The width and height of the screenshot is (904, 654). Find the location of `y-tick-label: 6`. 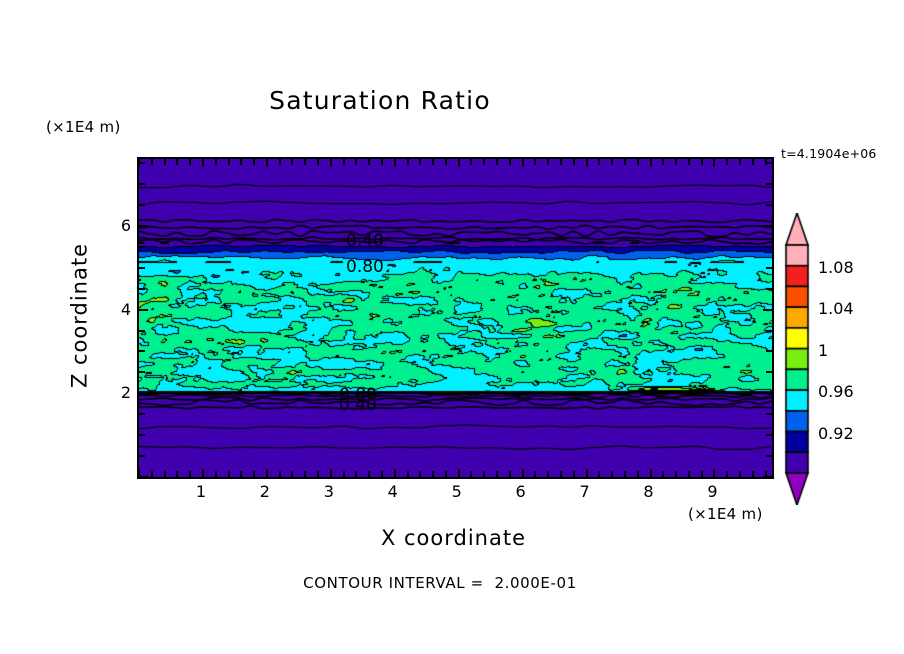

y-tick-label: 6 is located at coordinates (125, 225).